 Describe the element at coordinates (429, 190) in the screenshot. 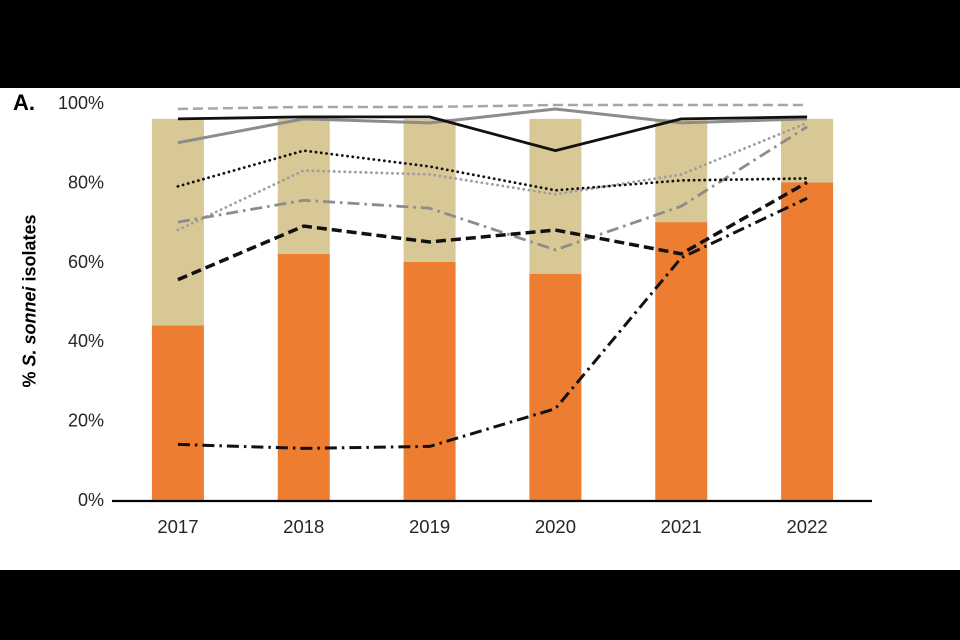

I see `bar-2019-tan` at that location.